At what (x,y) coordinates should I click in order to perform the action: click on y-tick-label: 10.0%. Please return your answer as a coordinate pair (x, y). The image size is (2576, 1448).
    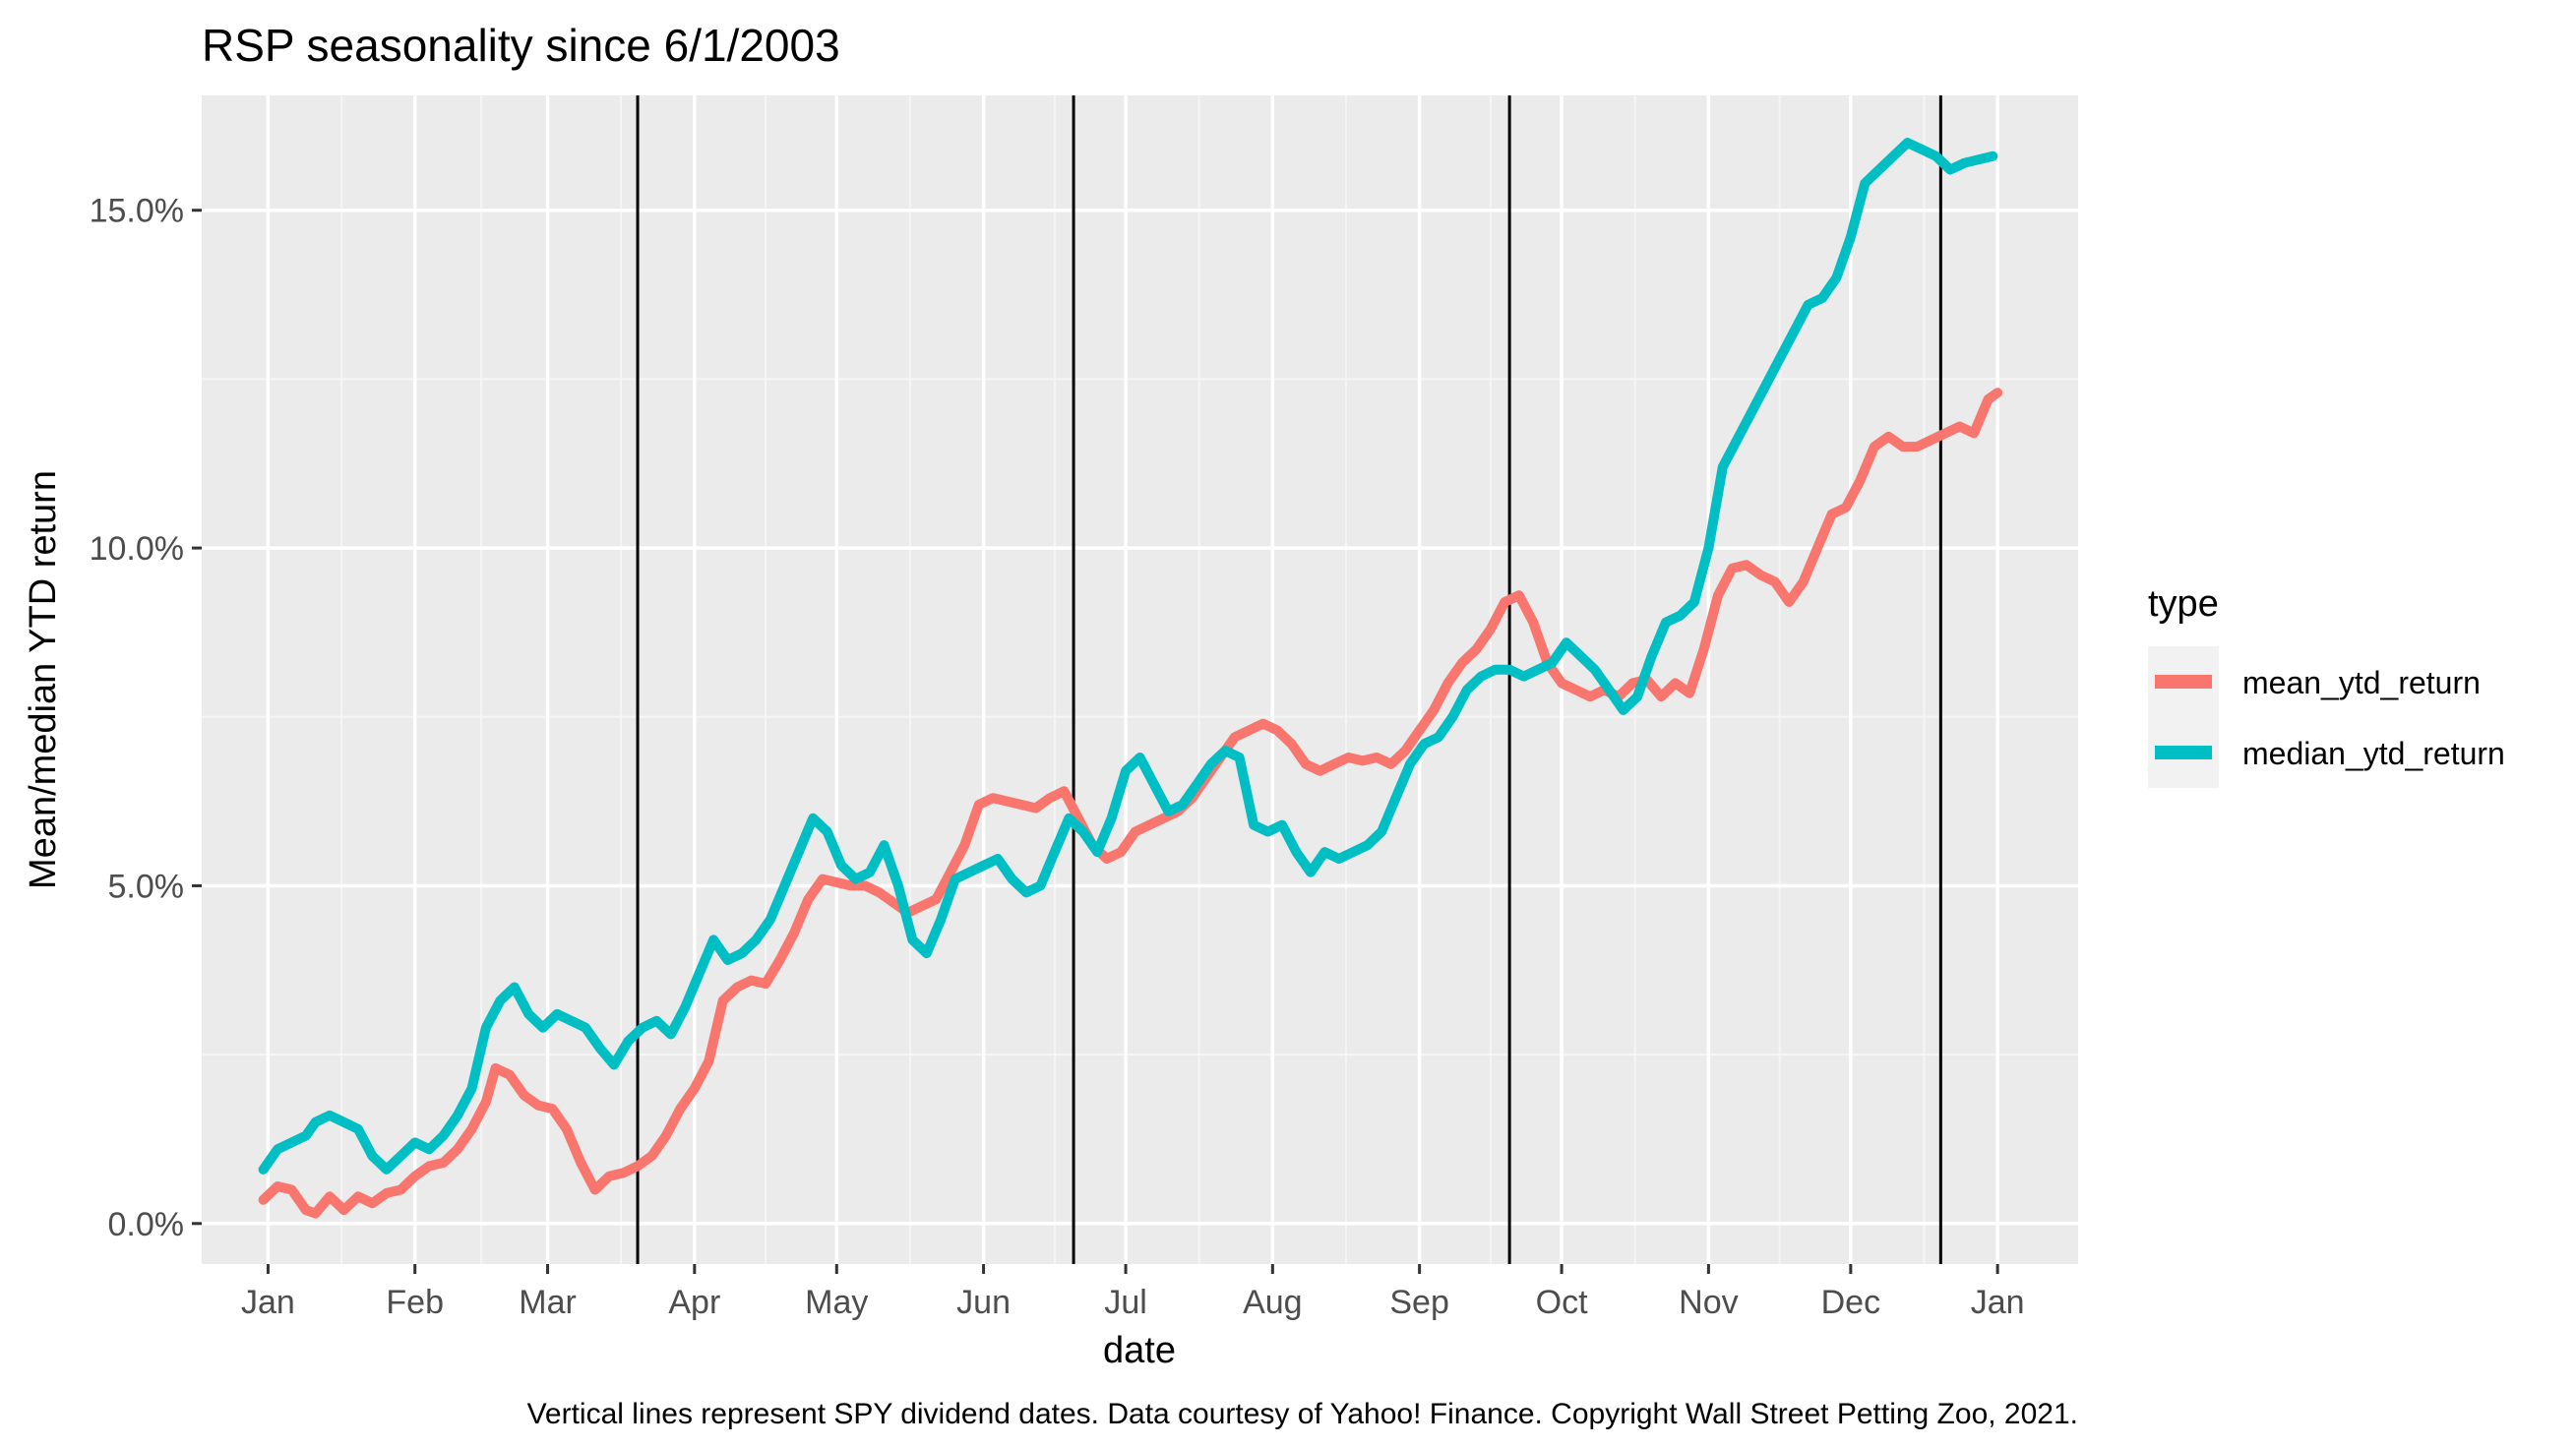
    Looking at the image, I should click on (137, 549).